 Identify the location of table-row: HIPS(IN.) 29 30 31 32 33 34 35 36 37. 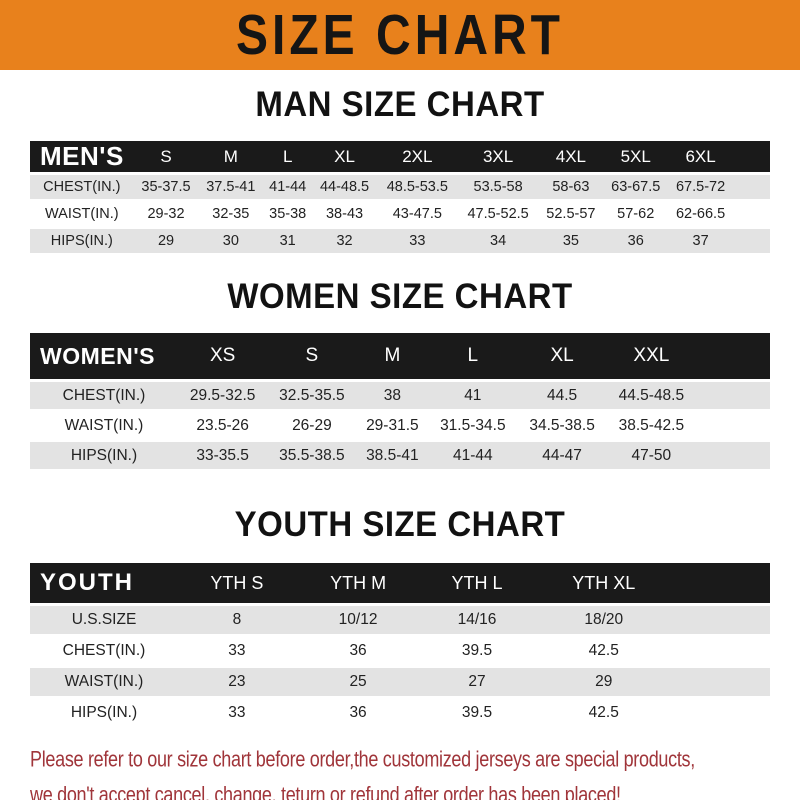
(400, 241).